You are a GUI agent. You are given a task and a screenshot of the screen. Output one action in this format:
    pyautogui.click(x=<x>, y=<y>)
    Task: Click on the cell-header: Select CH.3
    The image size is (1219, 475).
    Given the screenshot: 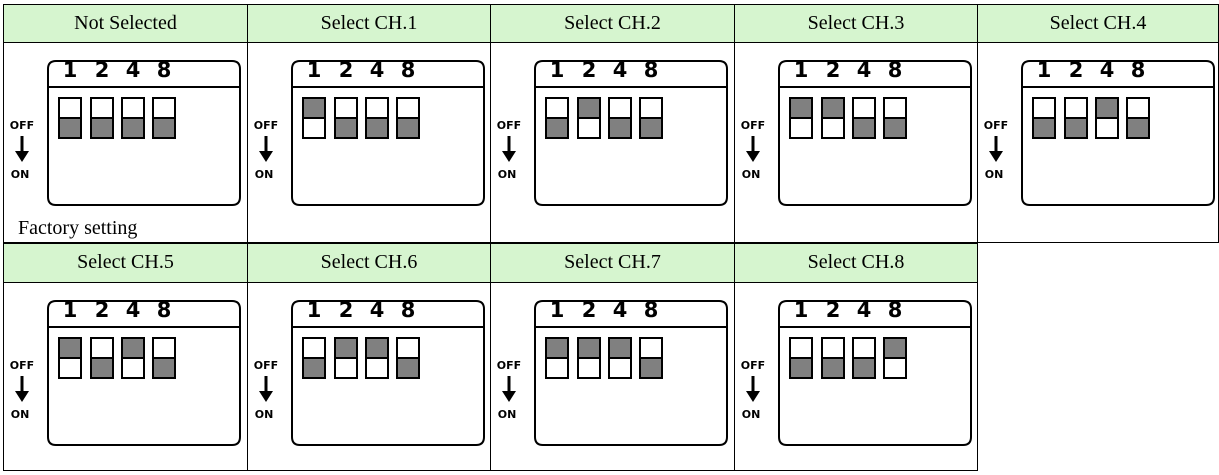 What is the action you would take?
    pyautogui.click(x=856, y=23)
    